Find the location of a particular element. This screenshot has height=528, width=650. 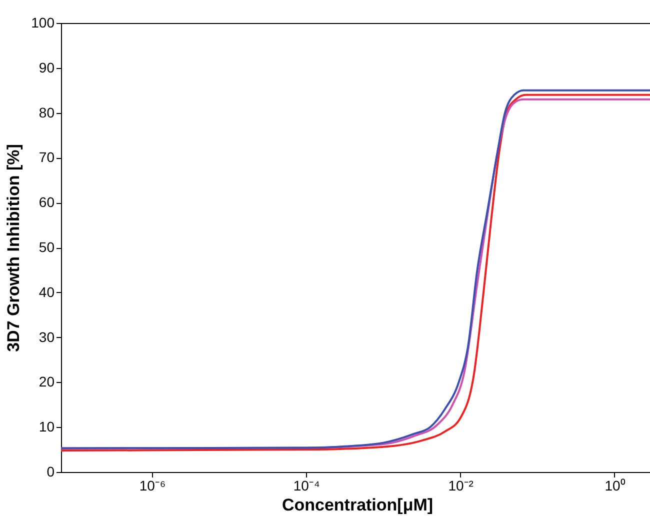

x-tick-label: 10⁰ is located at coordinates (615, 486).